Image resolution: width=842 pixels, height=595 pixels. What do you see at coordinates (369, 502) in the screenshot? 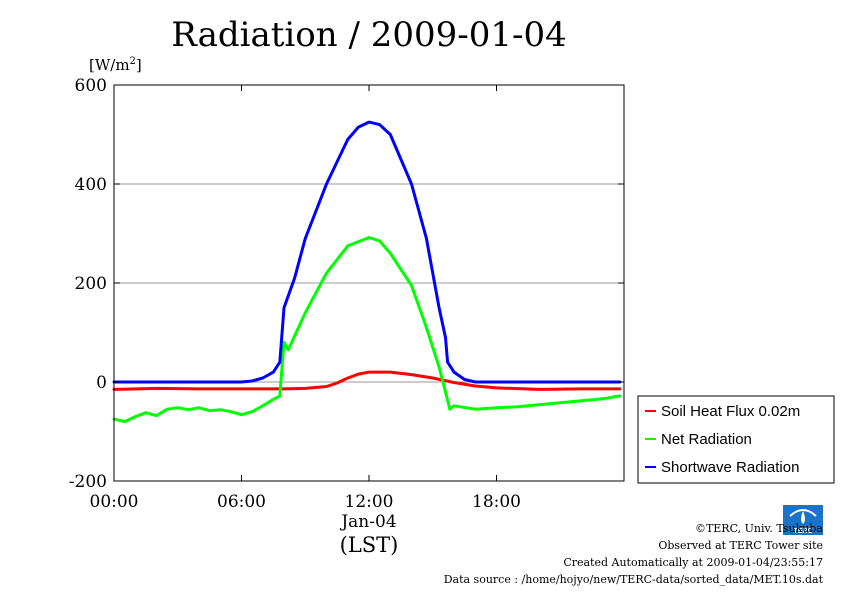
I see `x-tick-label: 12:00` at bounding box center [369, 502].